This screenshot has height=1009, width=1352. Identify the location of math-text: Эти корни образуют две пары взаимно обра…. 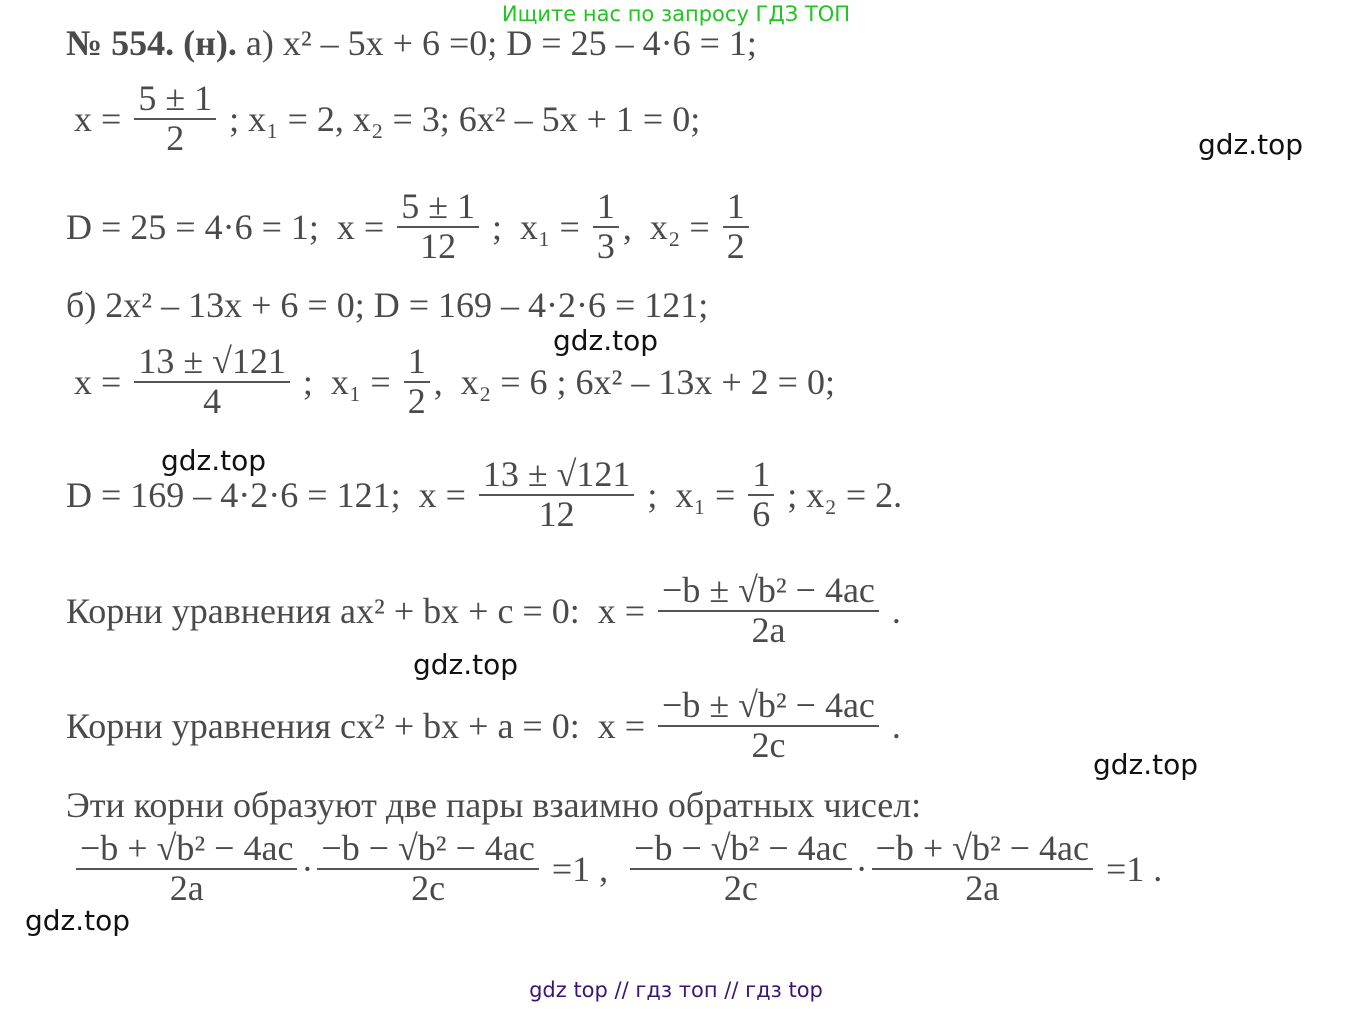
(494, 805).